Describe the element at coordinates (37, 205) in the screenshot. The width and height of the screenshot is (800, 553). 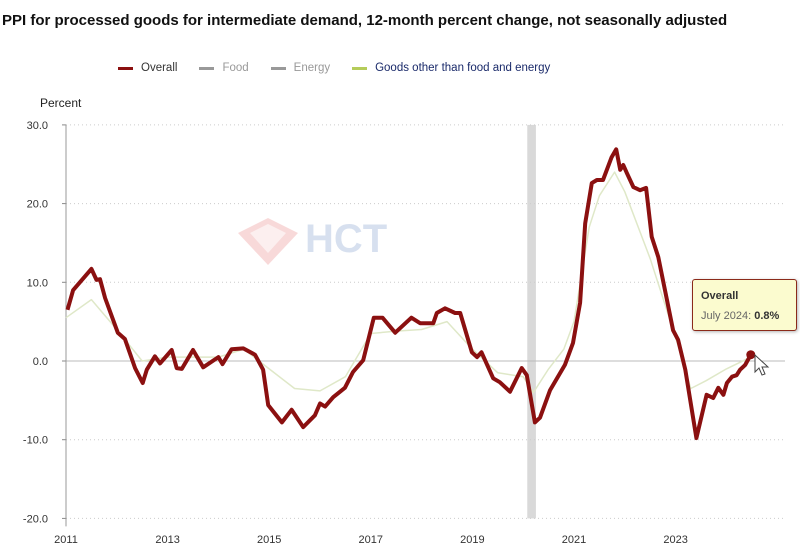
I see `y-tick-label: 20.0` at that location.